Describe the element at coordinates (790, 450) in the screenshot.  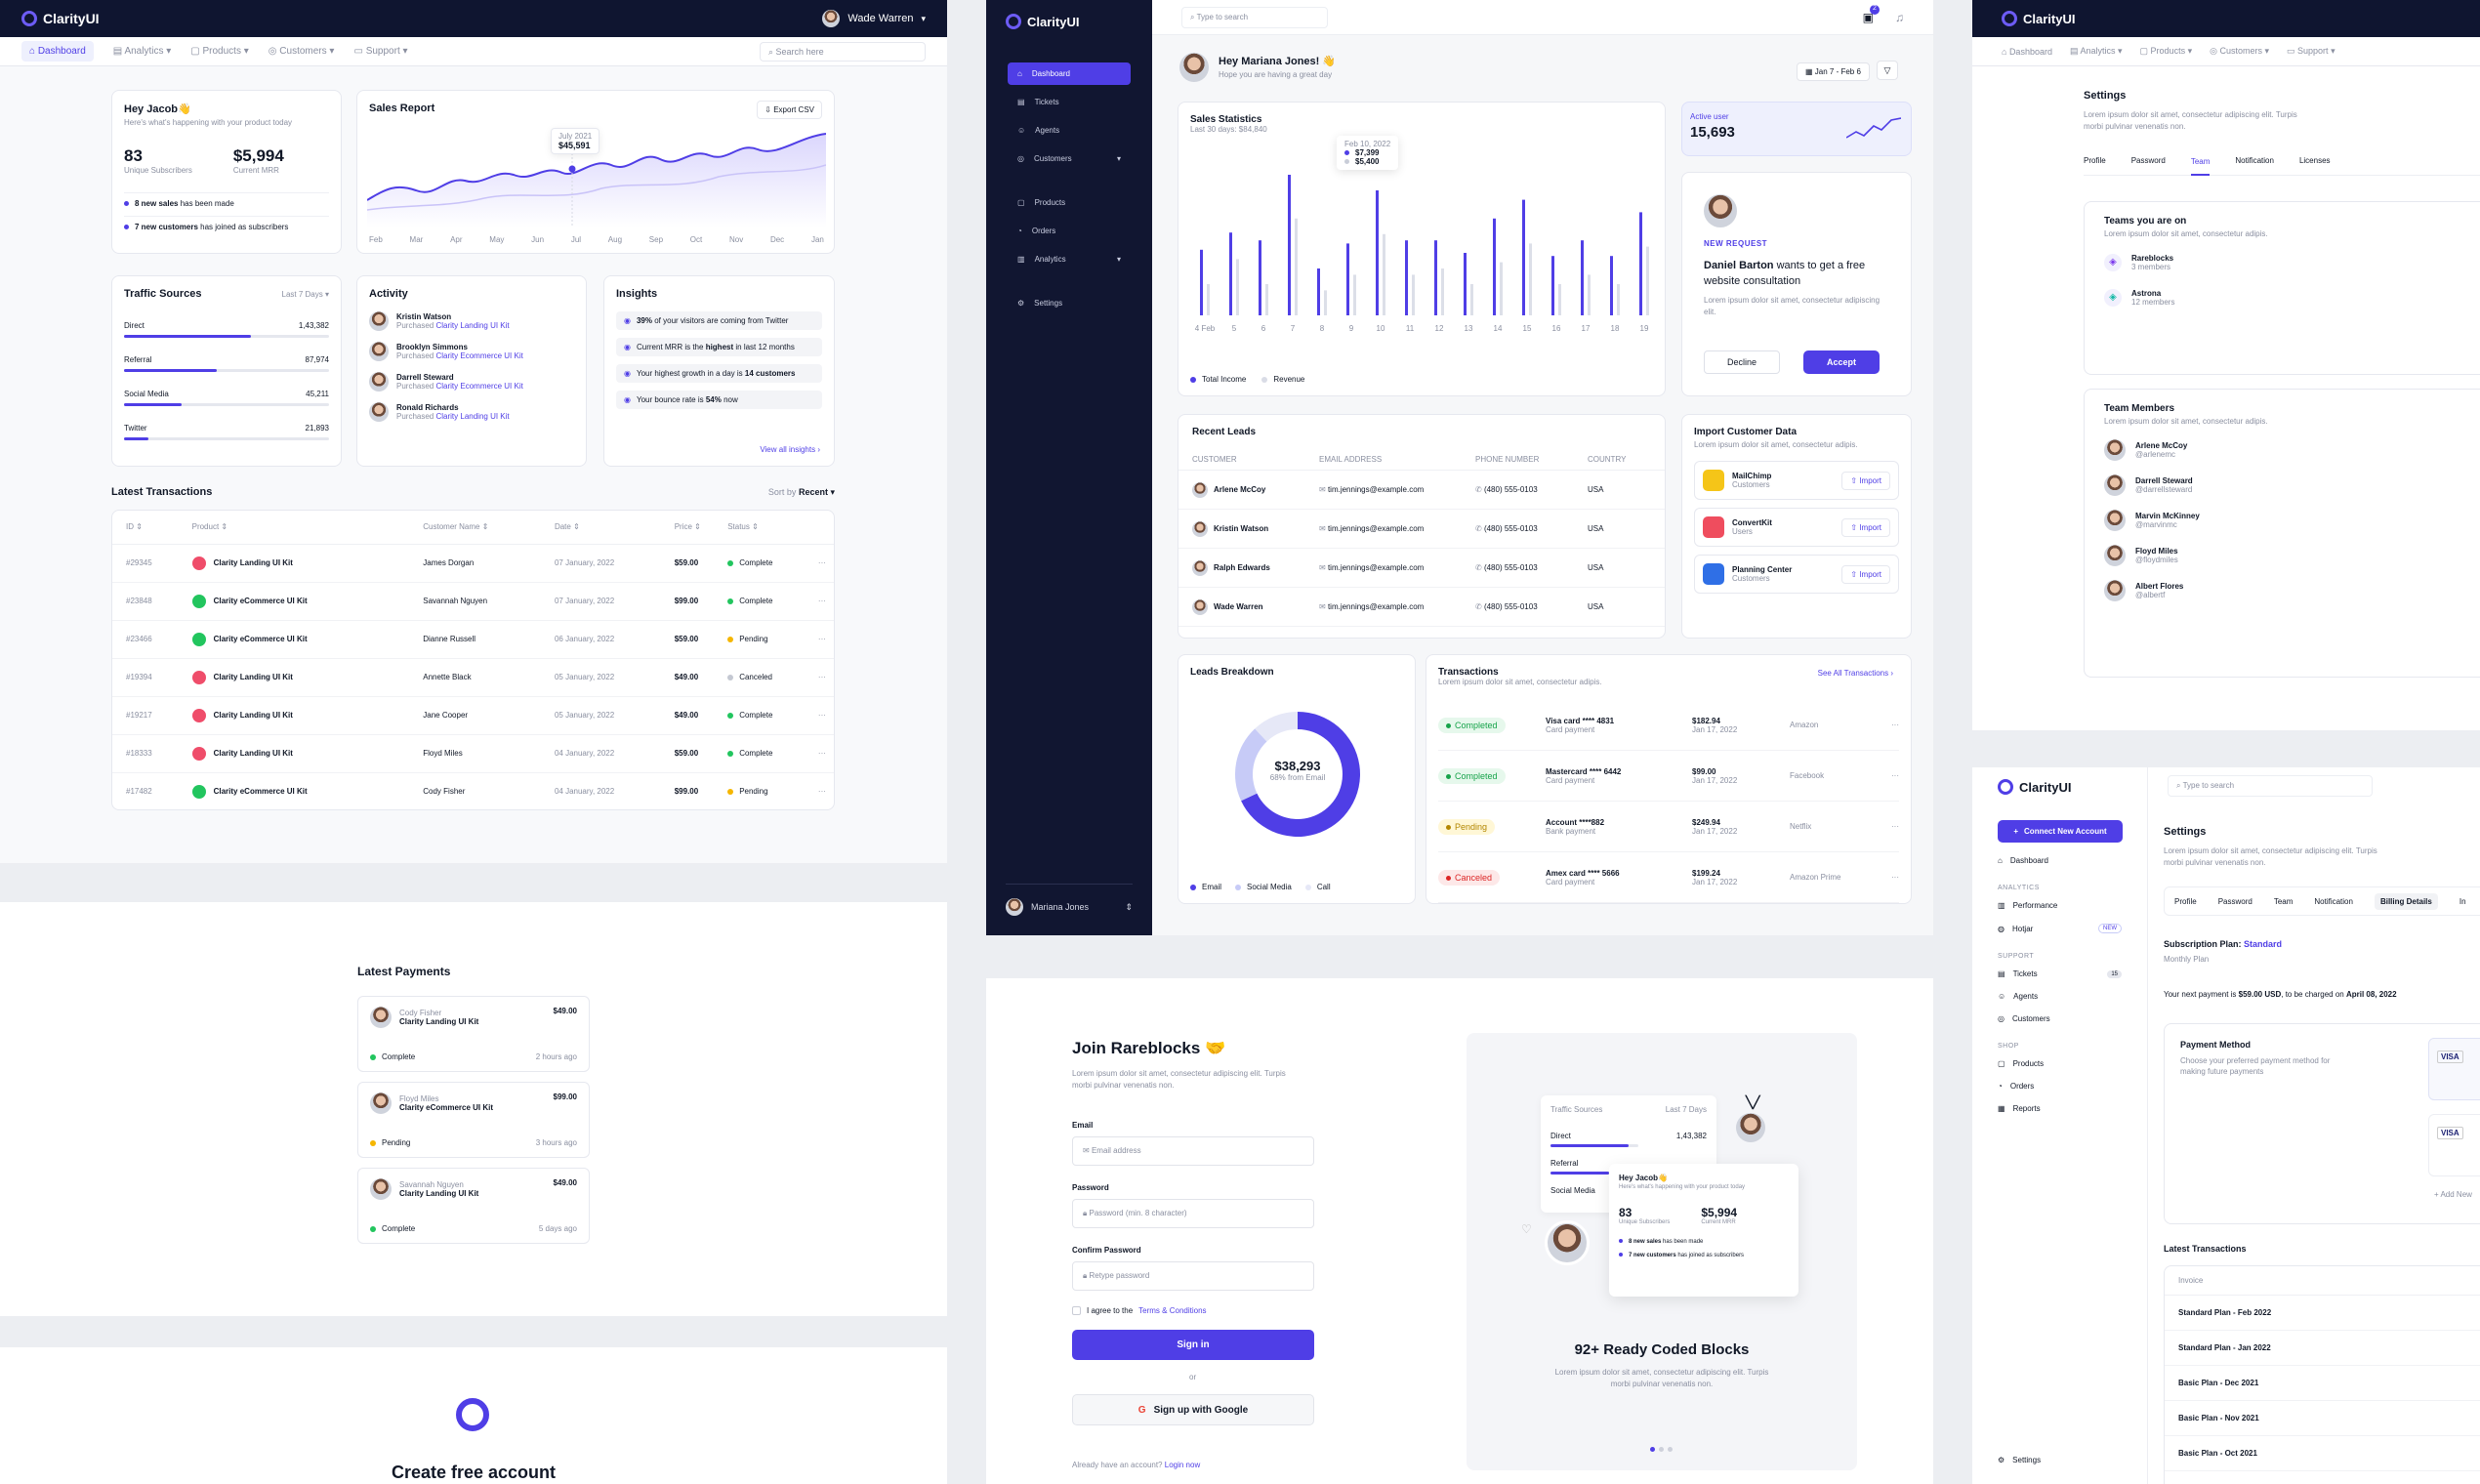
I see `view-all-insights-link: View all insights ›` at that location.